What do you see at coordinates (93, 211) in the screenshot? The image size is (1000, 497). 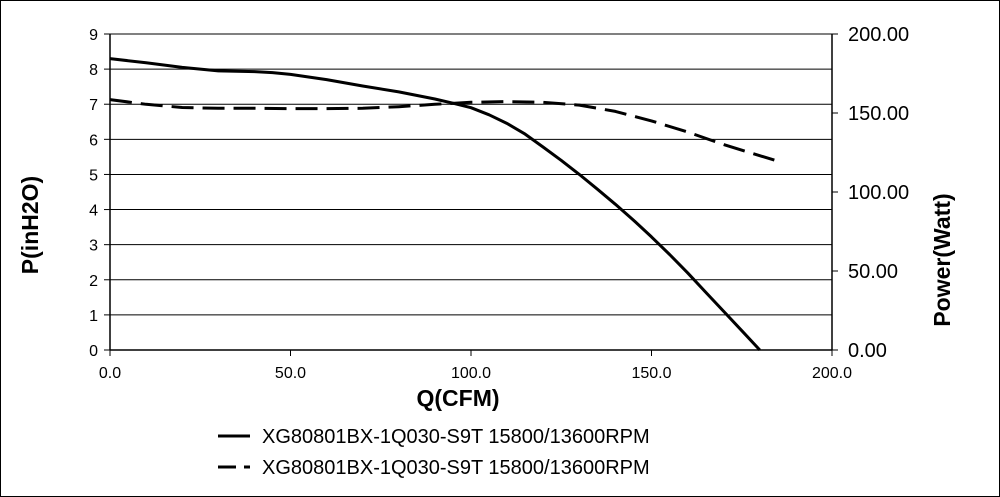 I see `y-tick-label-4: 4` at bounding box center [93, 211].